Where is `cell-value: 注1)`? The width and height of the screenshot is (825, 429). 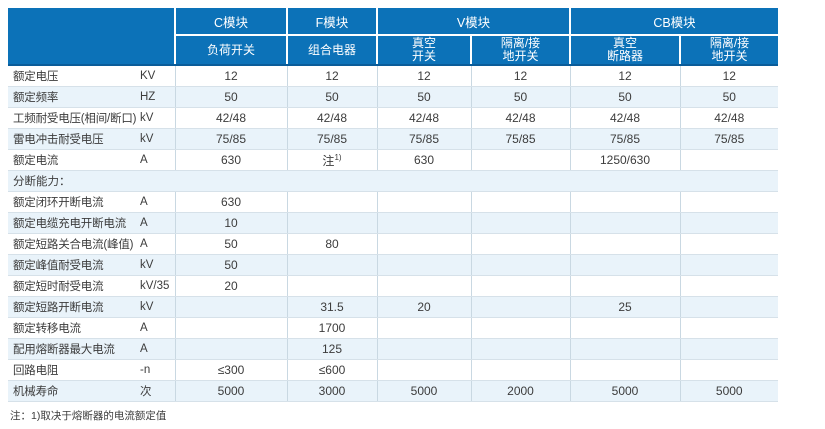
cell-value: 注1) is located at coordinates (331, 160).